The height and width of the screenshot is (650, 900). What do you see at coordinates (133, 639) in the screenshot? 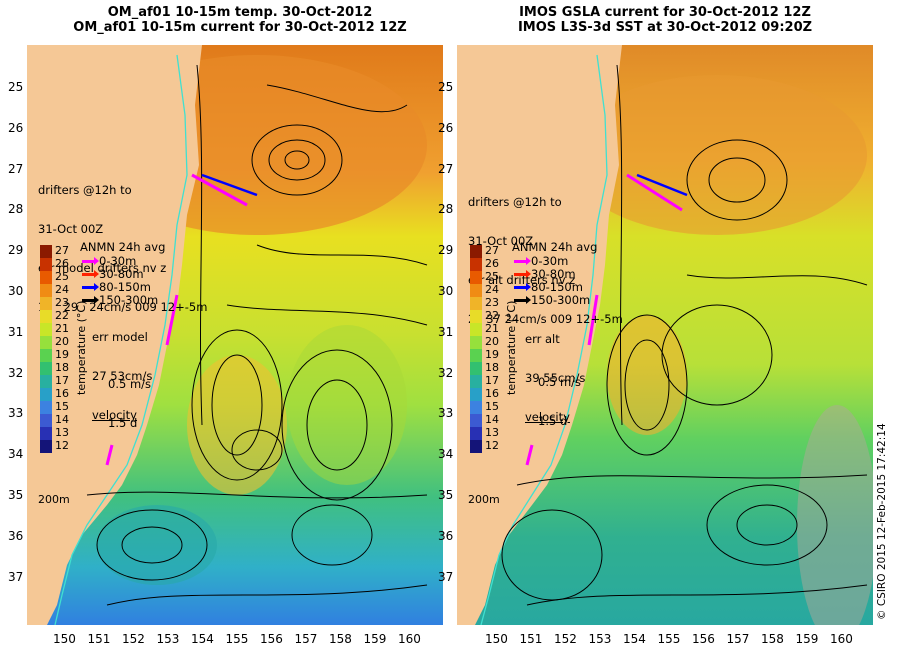
I see `lon-label: 152` at bounding box center [133, 639].